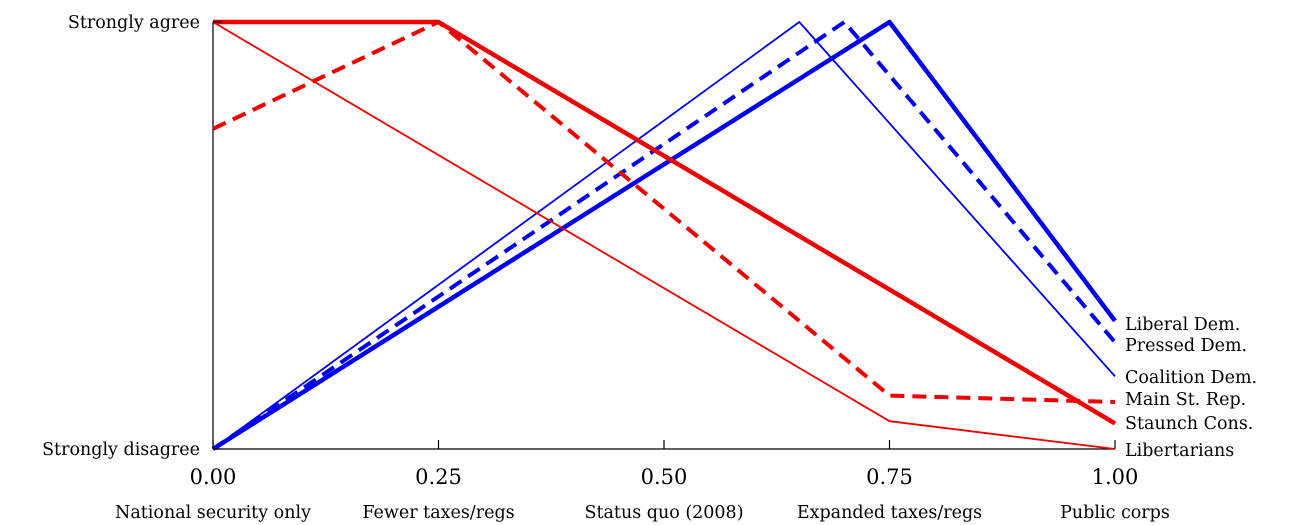 The image size is (1290, 525). Describe the element at coordinates (134, 23) in the screenshot. I see `y-tick-label: Strongly agree` at that location.